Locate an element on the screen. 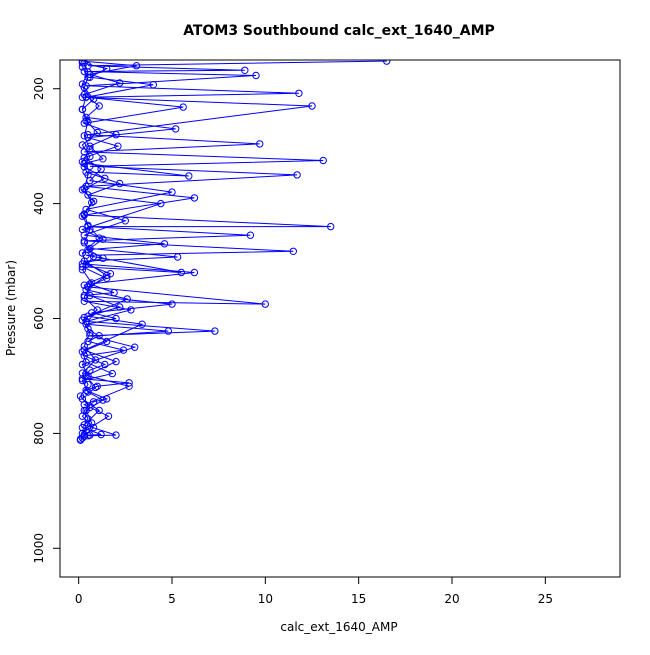 Image resolution: width=650 pixels, height=655 pixels. x-tick-label: 20 is located at coordinates (451, 599).